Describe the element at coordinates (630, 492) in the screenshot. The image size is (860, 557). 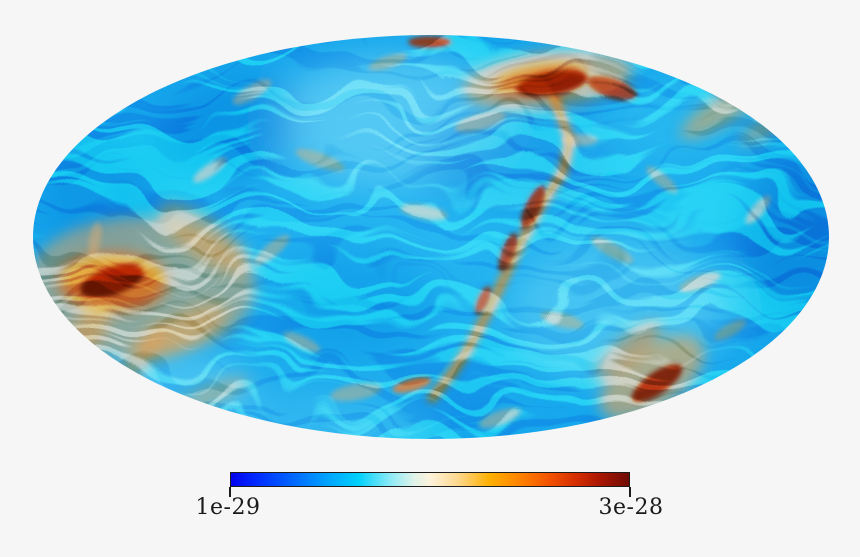
I see `colorbar-tick-max` at that location.